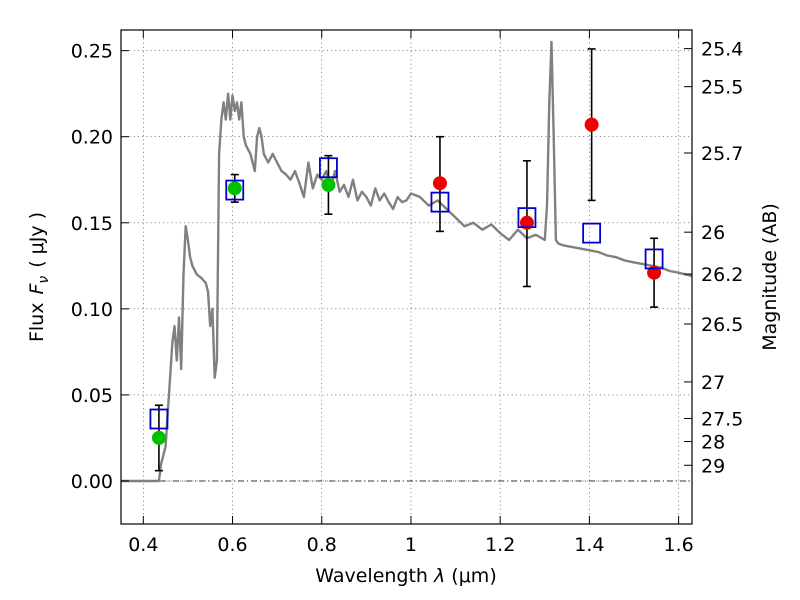 The image size is (800, 600). Describe the element at coordinates (100, 267) in the screenshot. I see `y-axis-ticks: 0.00 0.05 0.10 0.15 0.20 0.25` at that location.